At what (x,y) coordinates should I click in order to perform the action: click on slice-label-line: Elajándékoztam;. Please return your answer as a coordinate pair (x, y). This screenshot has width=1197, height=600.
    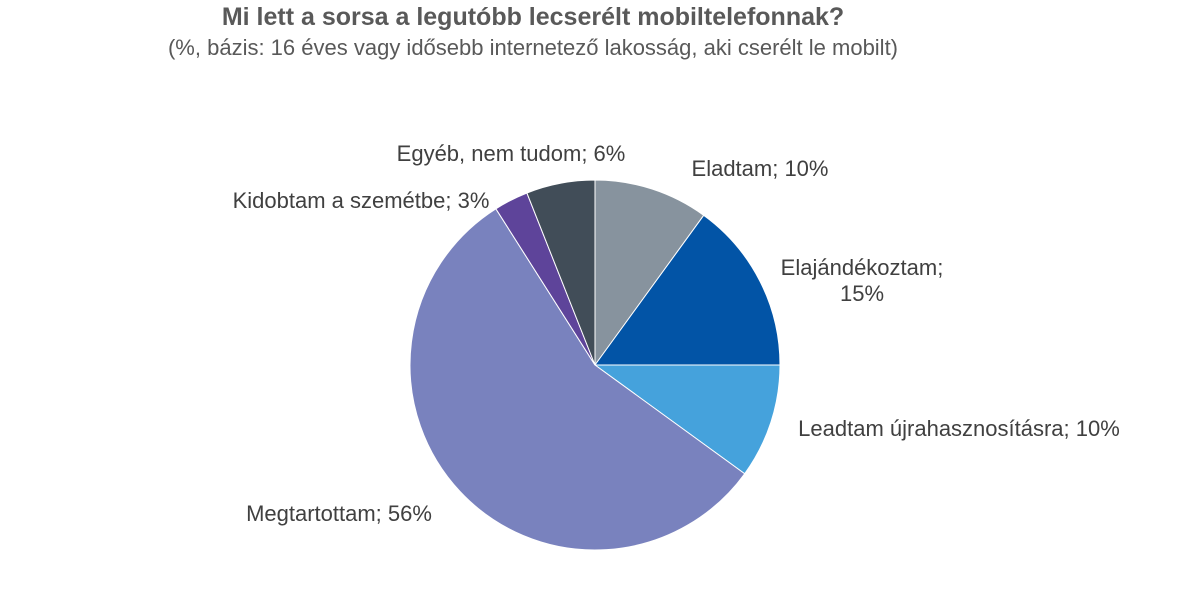
    Looking at the image, I should click on (862, 267).